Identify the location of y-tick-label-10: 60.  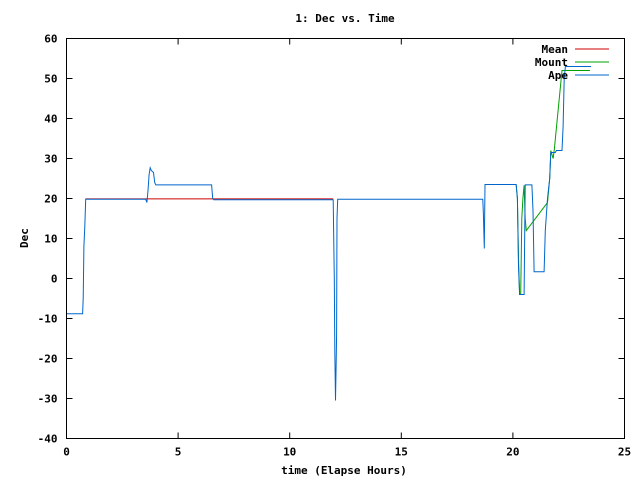
(50, 39).